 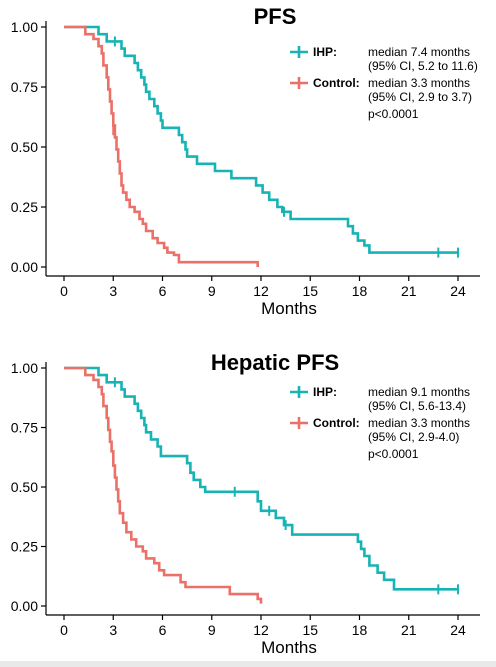 I want to click on chart-title: PFS, so click(x=275, y=16).